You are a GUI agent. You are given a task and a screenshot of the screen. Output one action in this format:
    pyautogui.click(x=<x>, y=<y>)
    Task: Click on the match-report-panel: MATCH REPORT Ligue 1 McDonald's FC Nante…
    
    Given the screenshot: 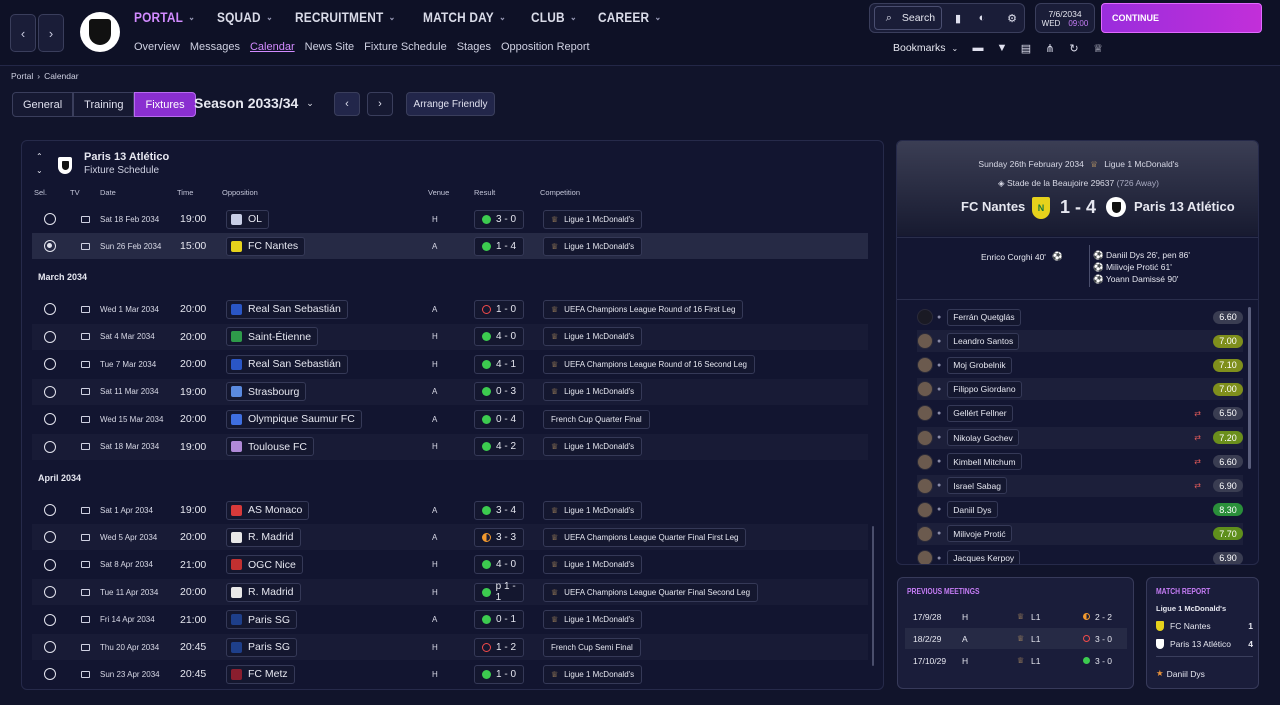 What is the action you would take?
    pyautogui.click(x=1202, y=633)
    